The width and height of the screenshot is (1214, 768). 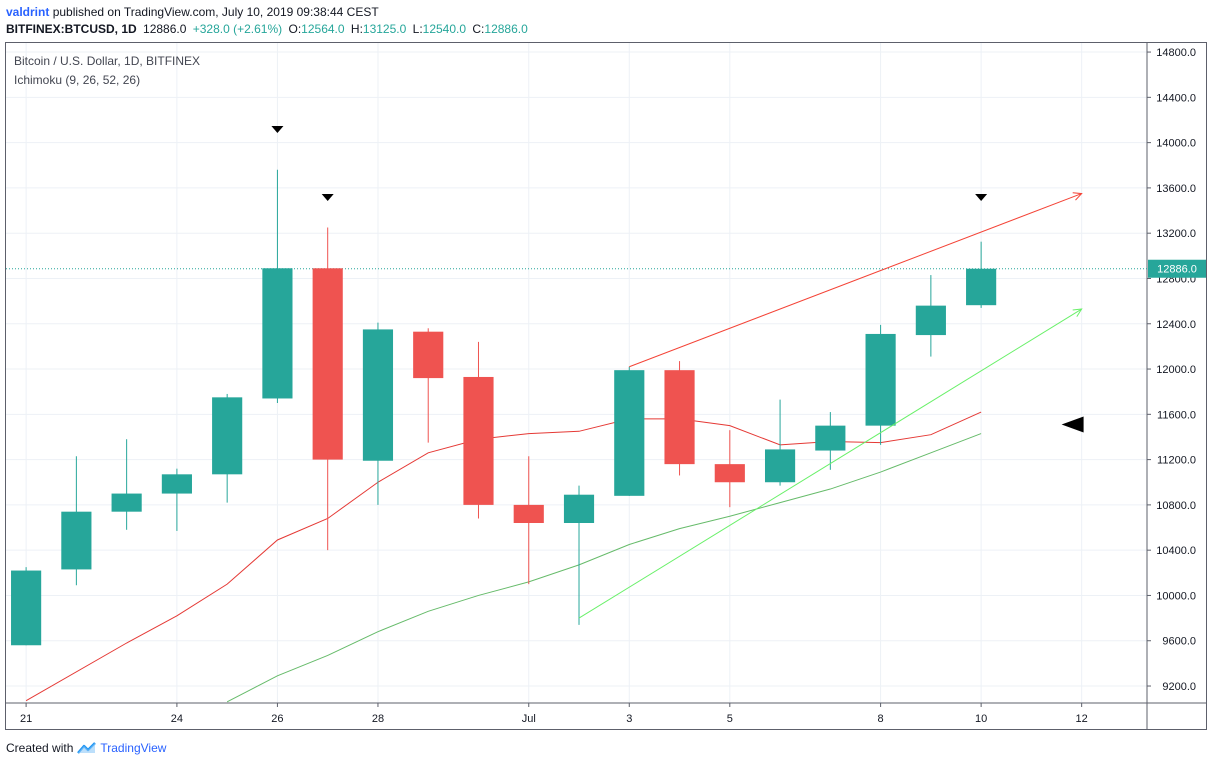 What do you see at coordinates (881, 719) in the screenshot?
I see `x-tick-label: 8` at bounding box center [881, 719].